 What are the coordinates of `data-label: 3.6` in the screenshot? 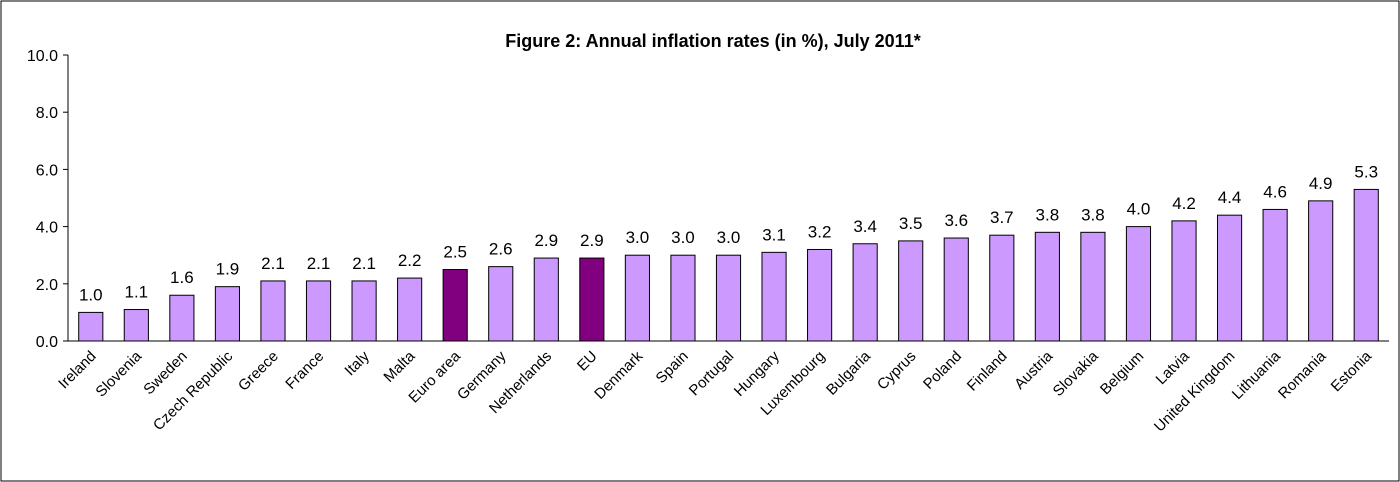 It's located at (956, 220).